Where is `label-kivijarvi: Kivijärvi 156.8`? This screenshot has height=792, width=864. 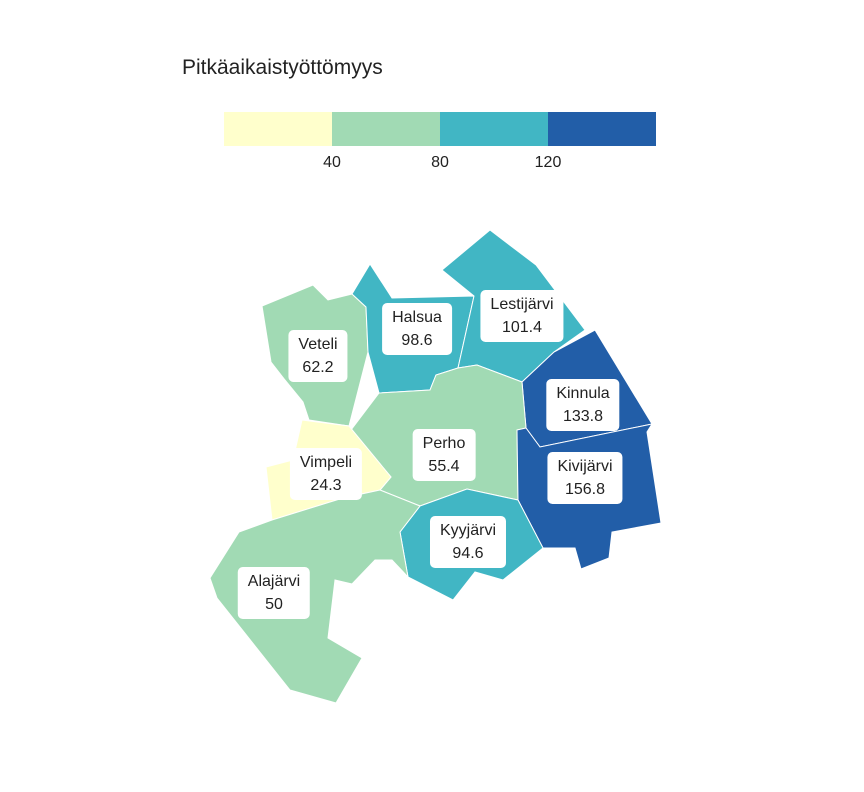
label-kivijarvi: Kivijärvi 156.8 is located at coordinates (585, 478).